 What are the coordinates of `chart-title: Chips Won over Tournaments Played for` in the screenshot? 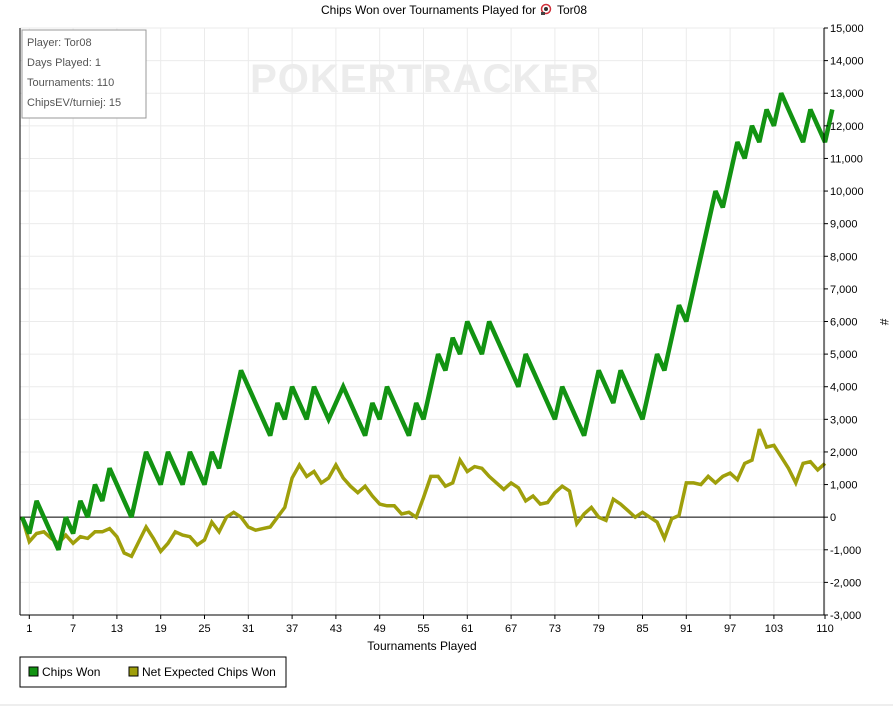 It's located at (428, 10).